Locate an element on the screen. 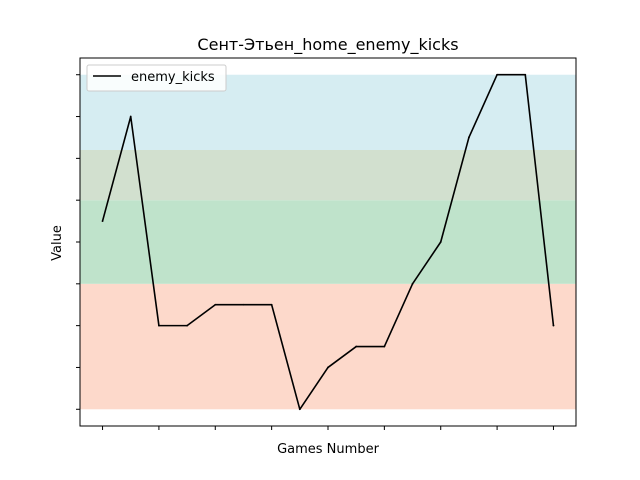 This screenshot has height=480, width=640. legend-label-enemy_kicks: enemy_kicks is located at coordinates (173, 77).